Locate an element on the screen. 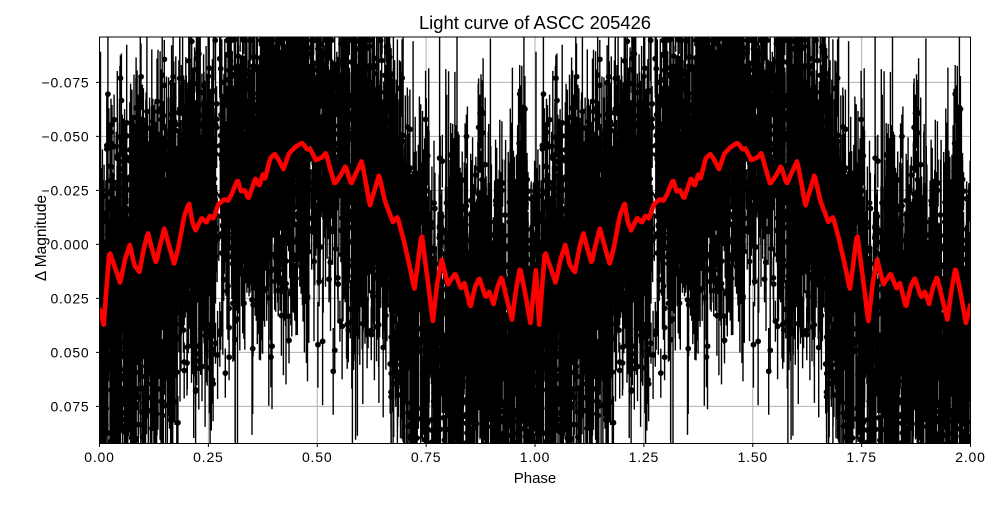  svg-text: 2.00 is located at coordinates (970, 457).